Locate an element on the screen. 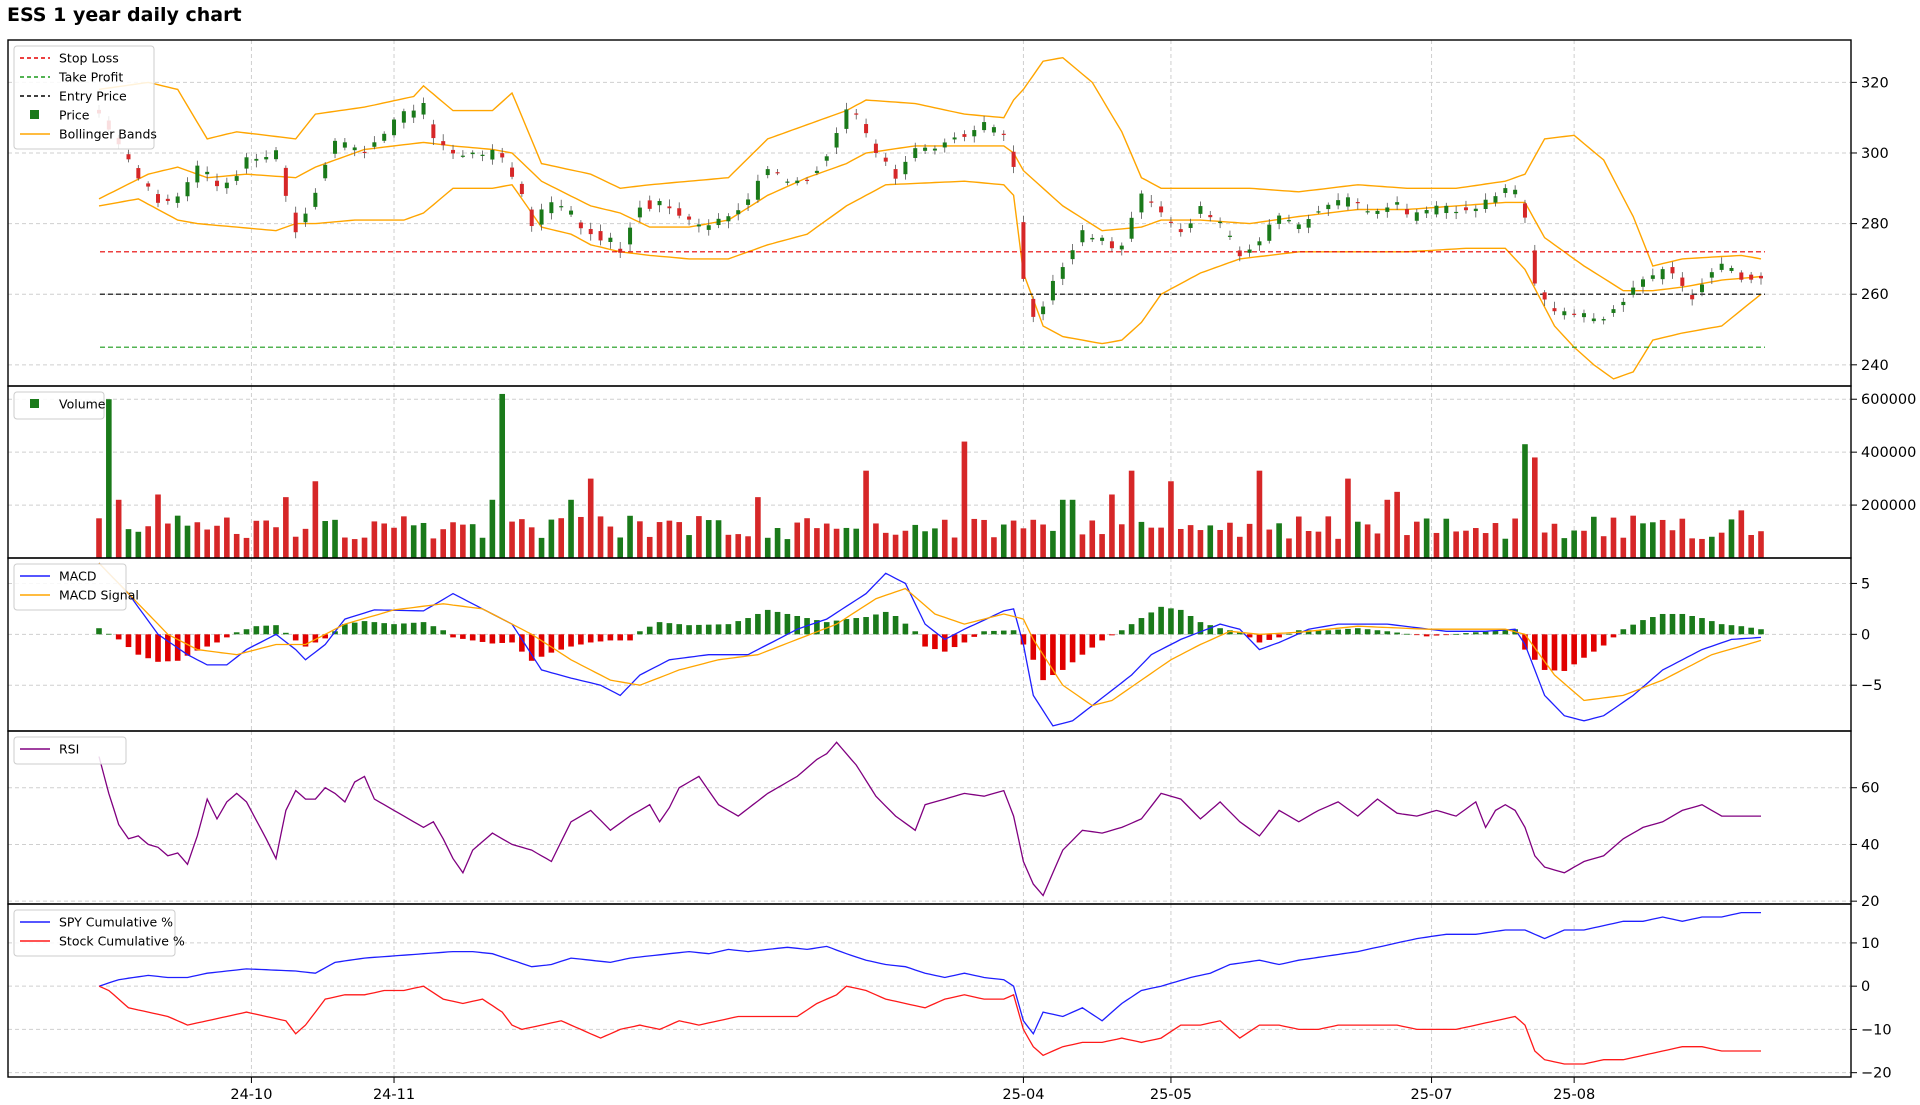 The image size is (1920, 1105). rsi-legend: RSI is located at coordinates (70, 750).